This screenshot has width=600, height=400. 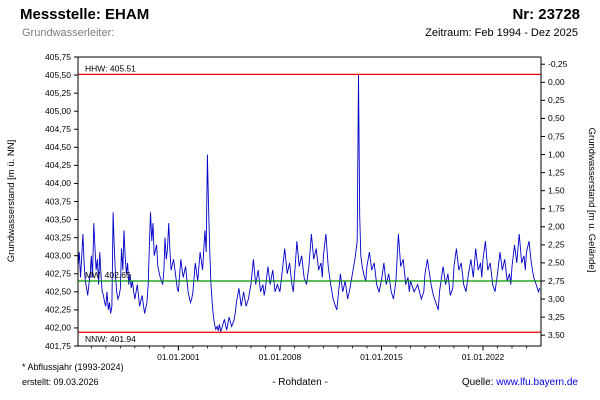 What do you see at coordinates (58, 310) in the screenshot?
I see `left-tick-label: 402,25` at bounding box center [58, 310].